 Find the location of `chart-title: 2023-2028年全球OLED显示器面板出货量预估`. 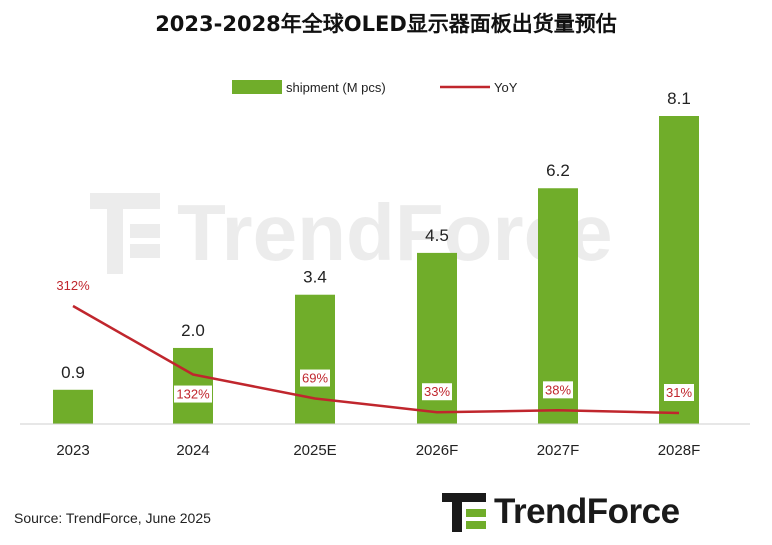

chart-title: 2023-2028年全球OLED显示器面板出货量预估 is located at coordinates (386, 24).